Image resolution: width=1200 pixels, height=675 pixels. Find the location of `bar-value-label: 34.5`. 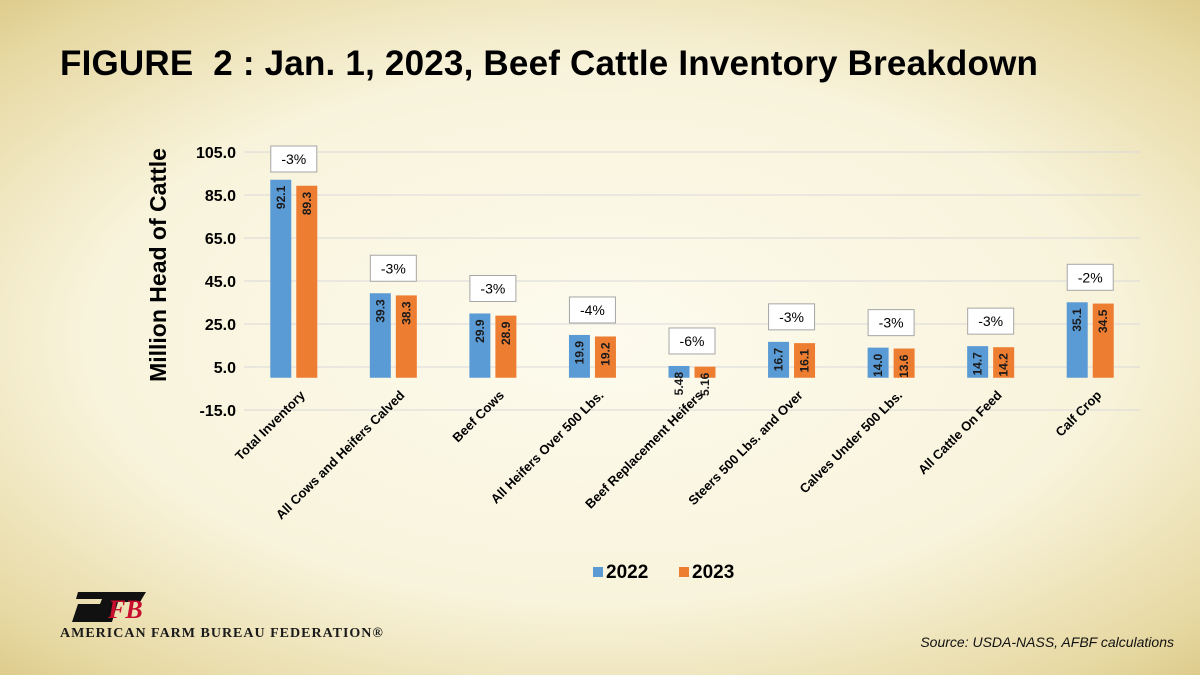

bar-value-label: 34.5 is located at coordinates (1103, 321).